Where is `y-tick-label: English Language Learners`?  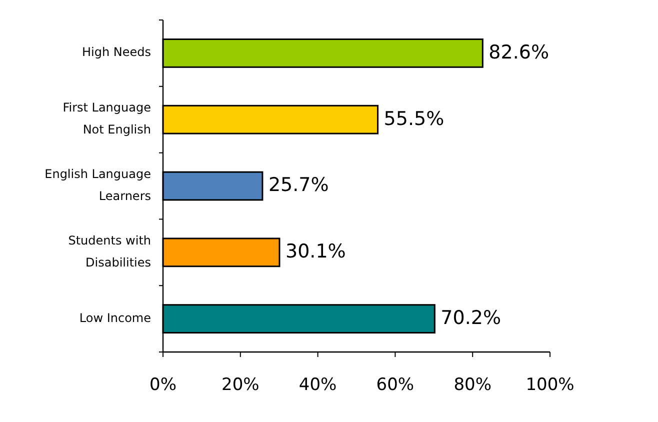 y-tick-label: English Language Learners is located at coordinates (97, 185).